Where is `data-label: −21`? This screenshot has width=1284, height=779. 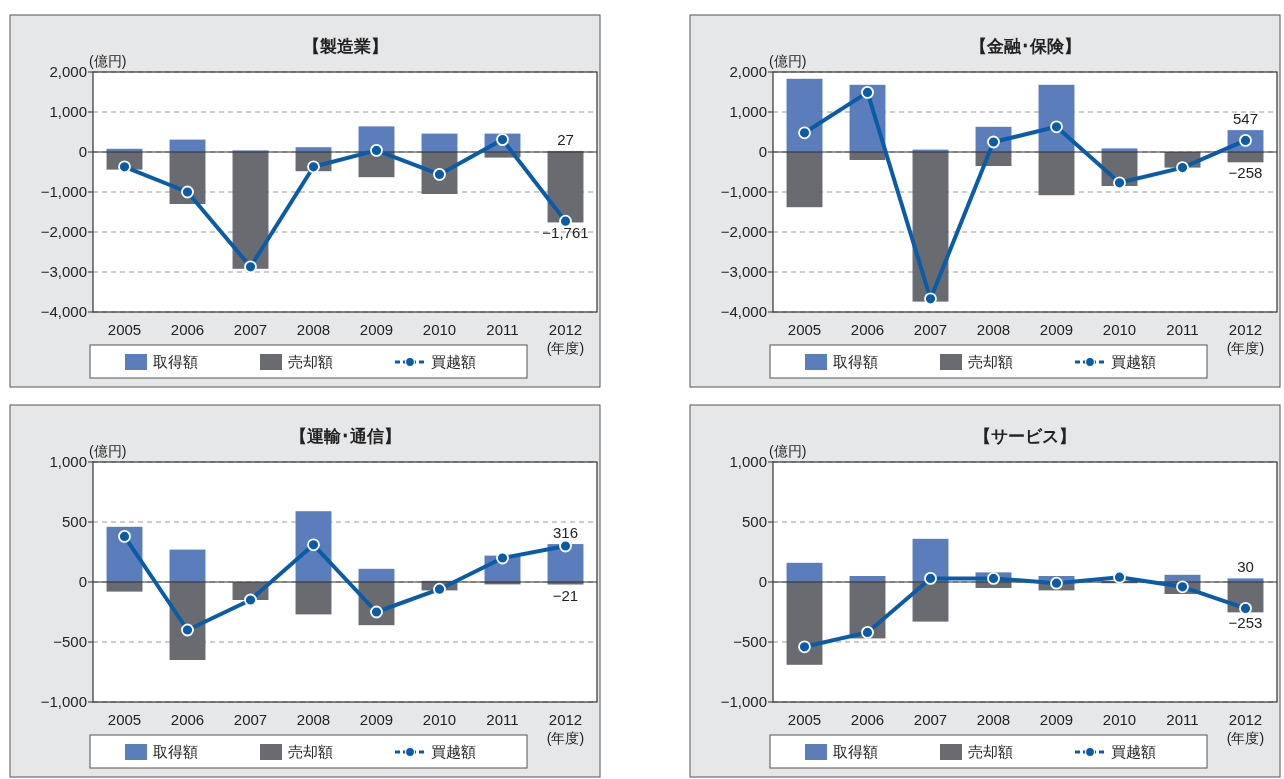
data-label: −21 is located at coordinates (565, 595).